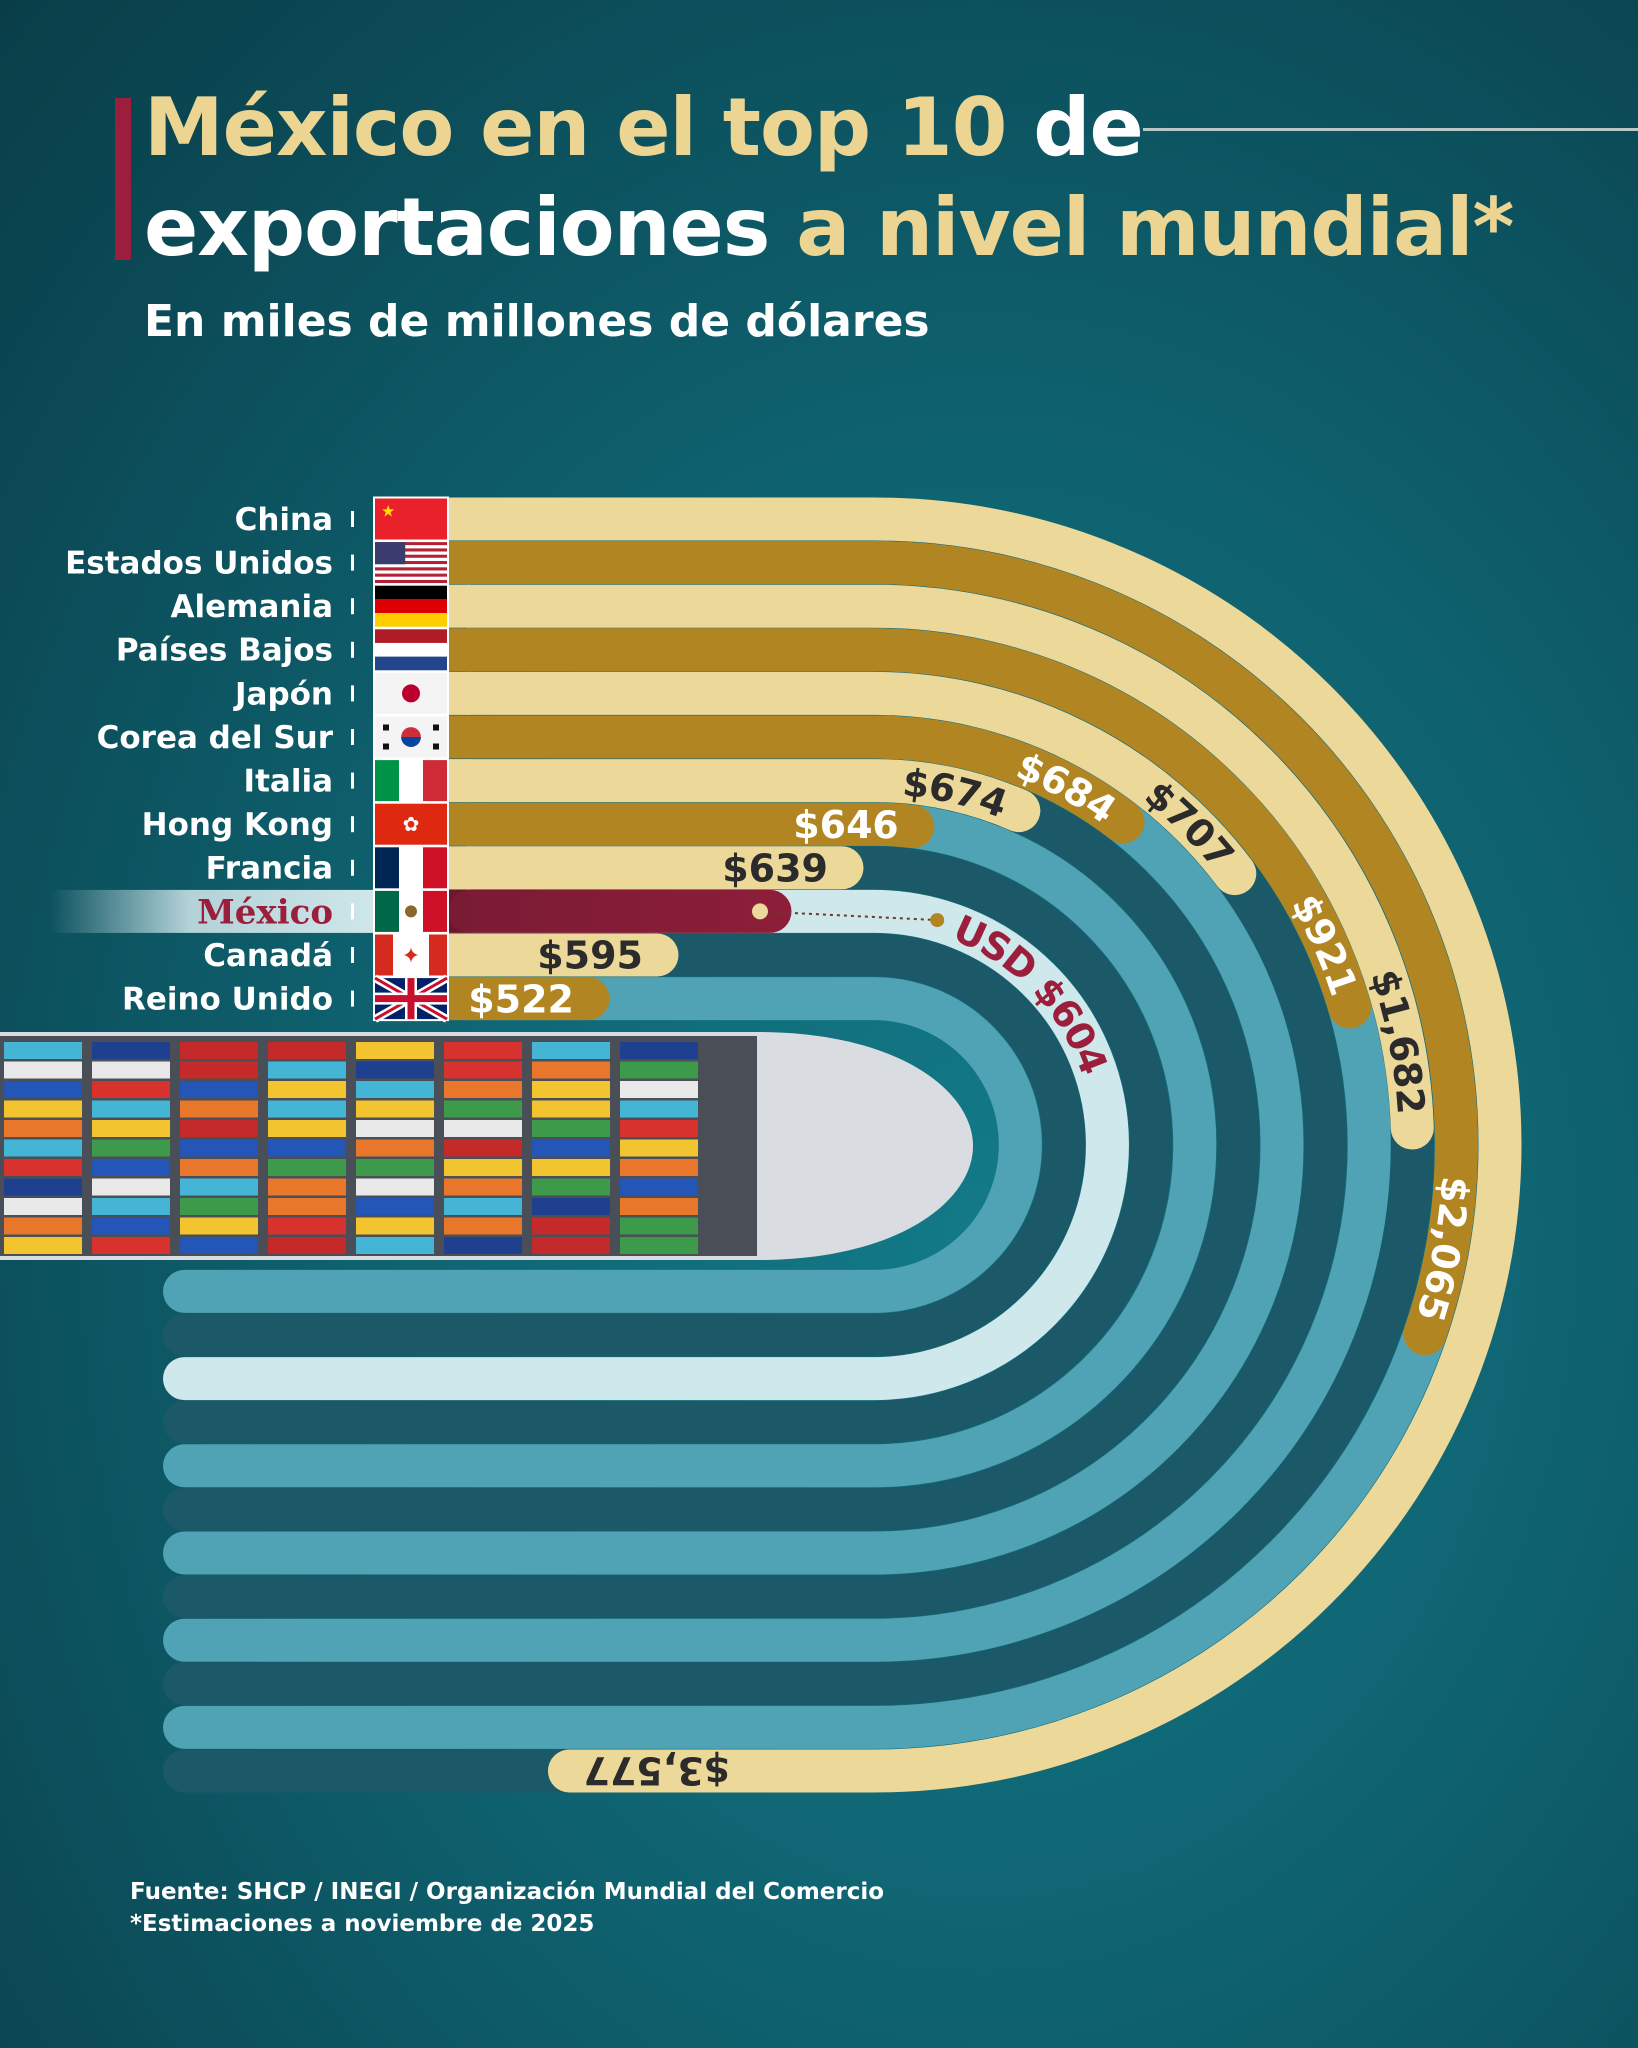 The height and width of the screenshot is (2048, 1638). Describe the element at coordinates (411, 998) in the screenshot. I see `uk-flag-icon` at that location.